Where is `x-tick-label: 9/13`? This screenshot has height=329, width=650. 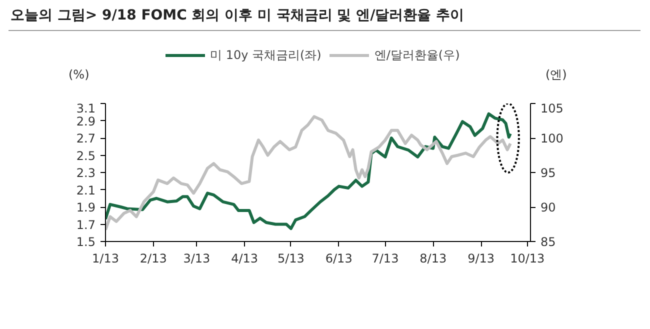 x-tick-label: 9/13 is located at coordinates (481, 259).